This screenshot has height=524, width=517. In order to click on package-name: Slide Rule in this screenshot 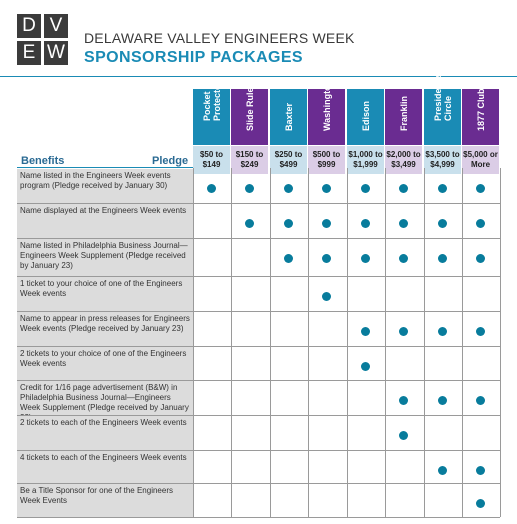, I will do `click(250, 109)`.